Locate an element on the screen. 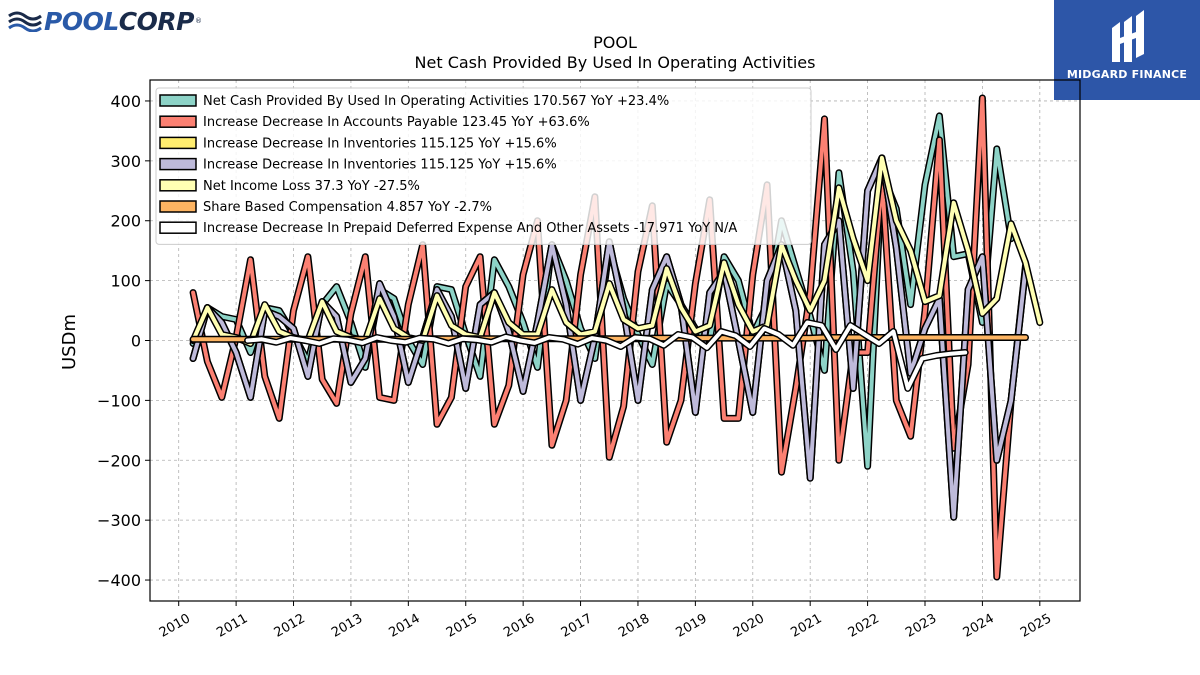  x-tick-label: 2014 is located at coordinates (405, 626).